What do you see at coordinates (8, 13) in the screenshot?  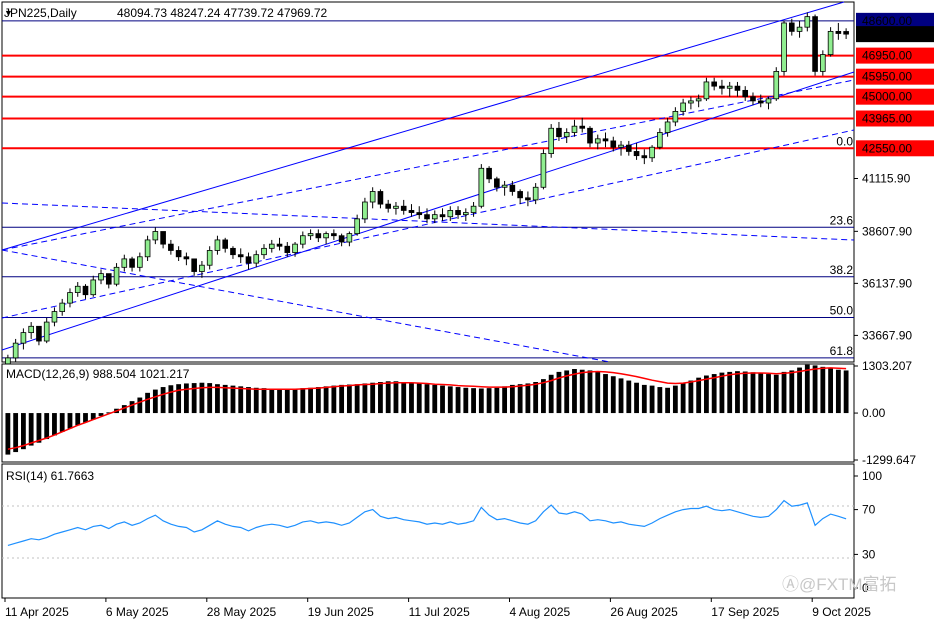 I see `menu-triangle-icon: ▼` at bounding box center [8, 13].